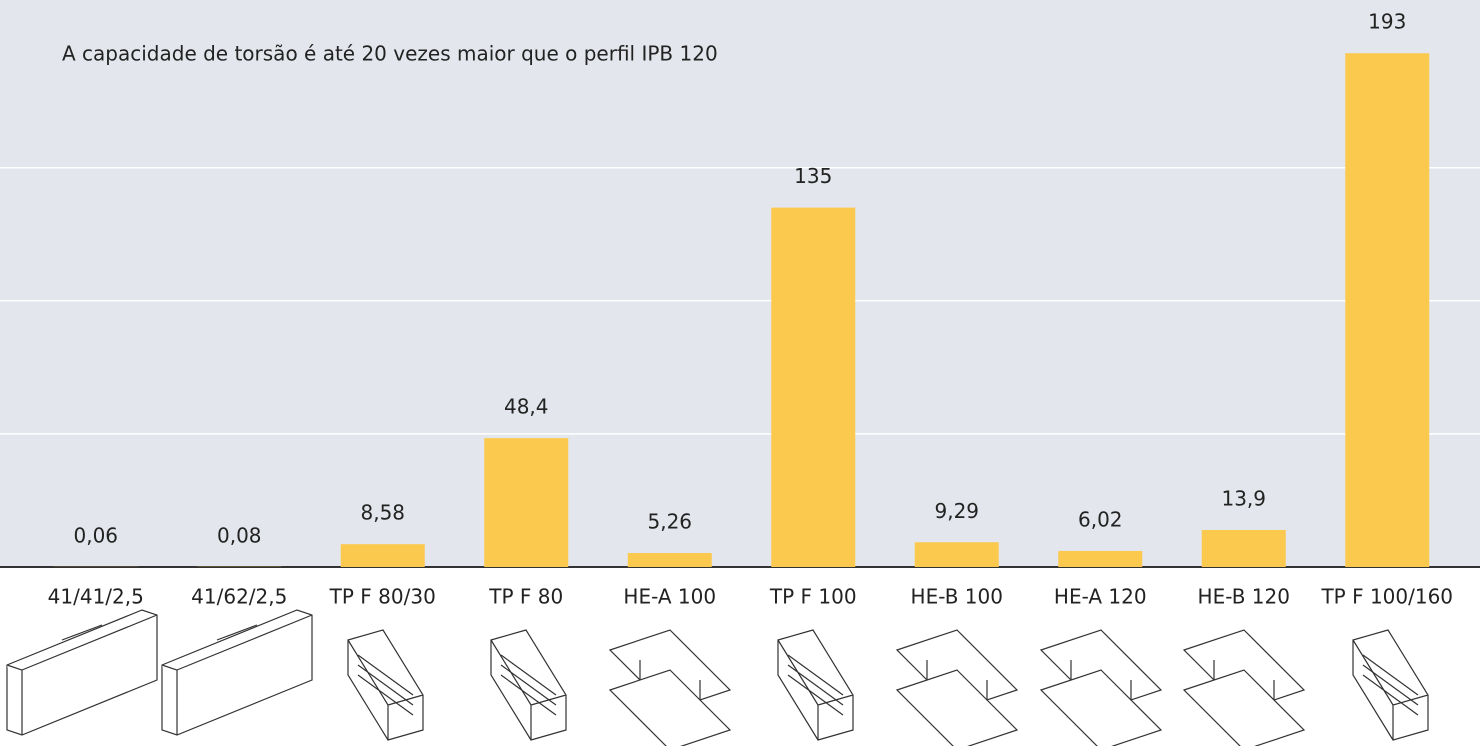 Image resolution: width=1480 pixels, height=746 pixels. What do you see at coordinates (1100, 519) in the screenshot?
I see `value-label: 6,02` at bounding box center [1100, 519].